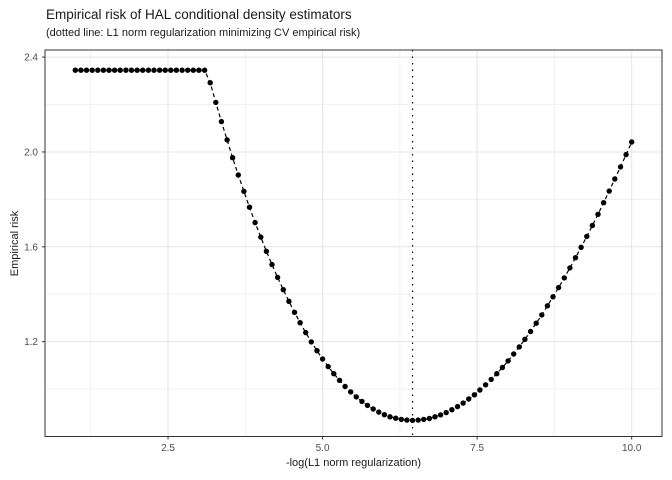  Describe the element at coordinates (31, 247) in the screenshot. I see `y-tick-label: 1.6` at that location.